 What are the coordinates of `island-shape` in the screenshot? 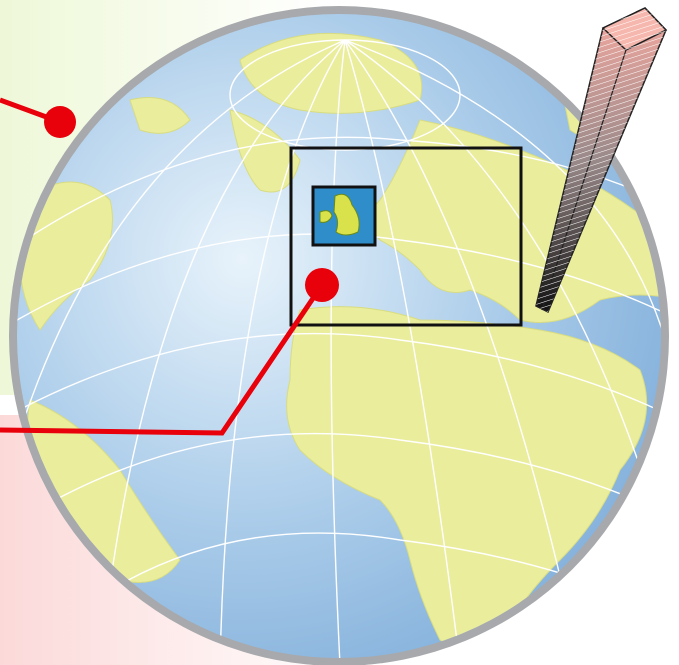 It's located at (326, 216).